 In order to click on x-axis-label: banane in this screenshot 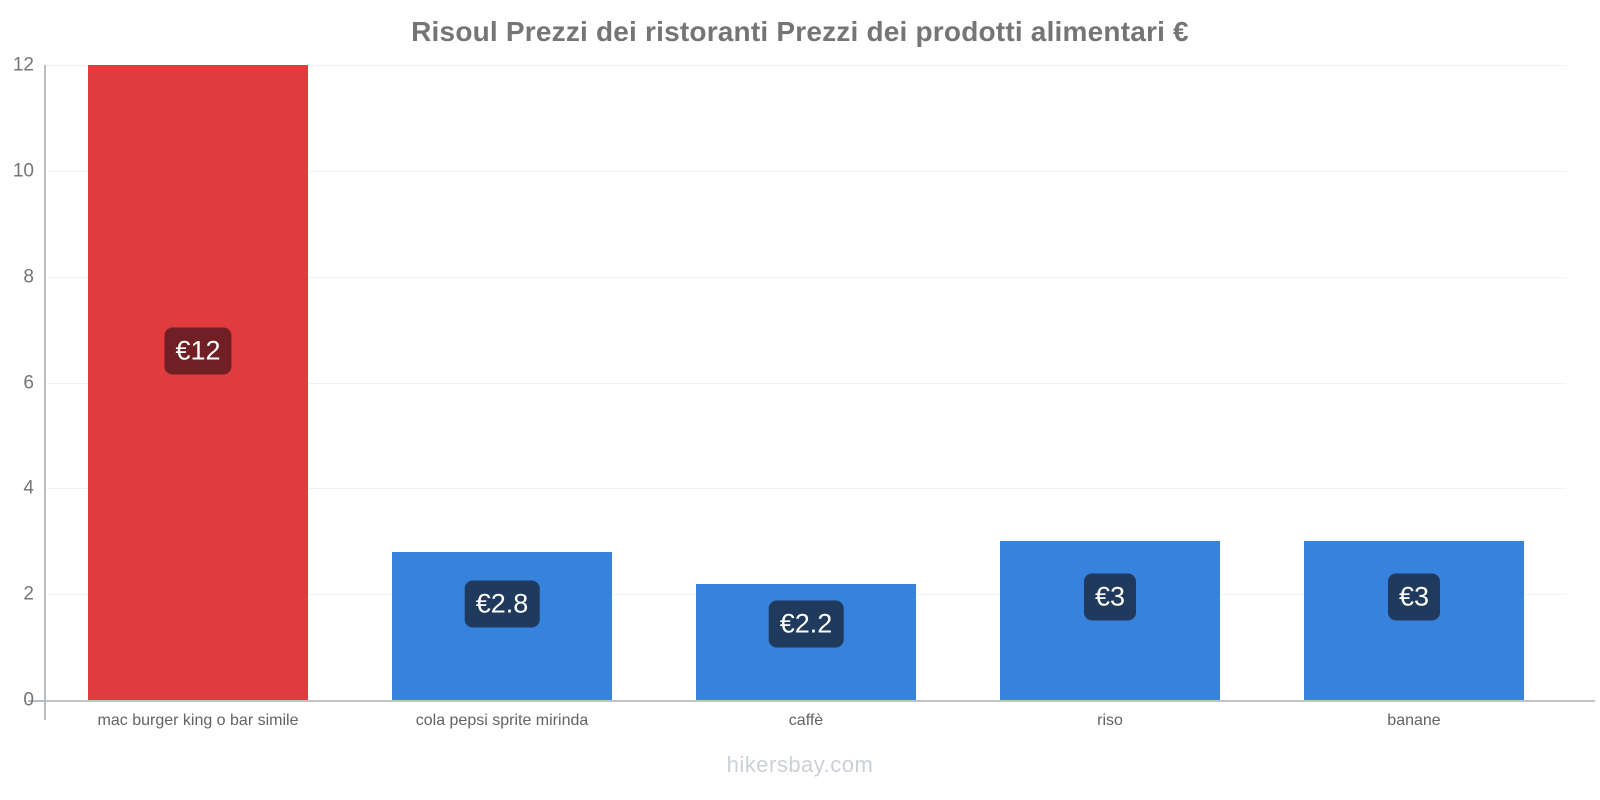, I will do `click(1414, 720)`.